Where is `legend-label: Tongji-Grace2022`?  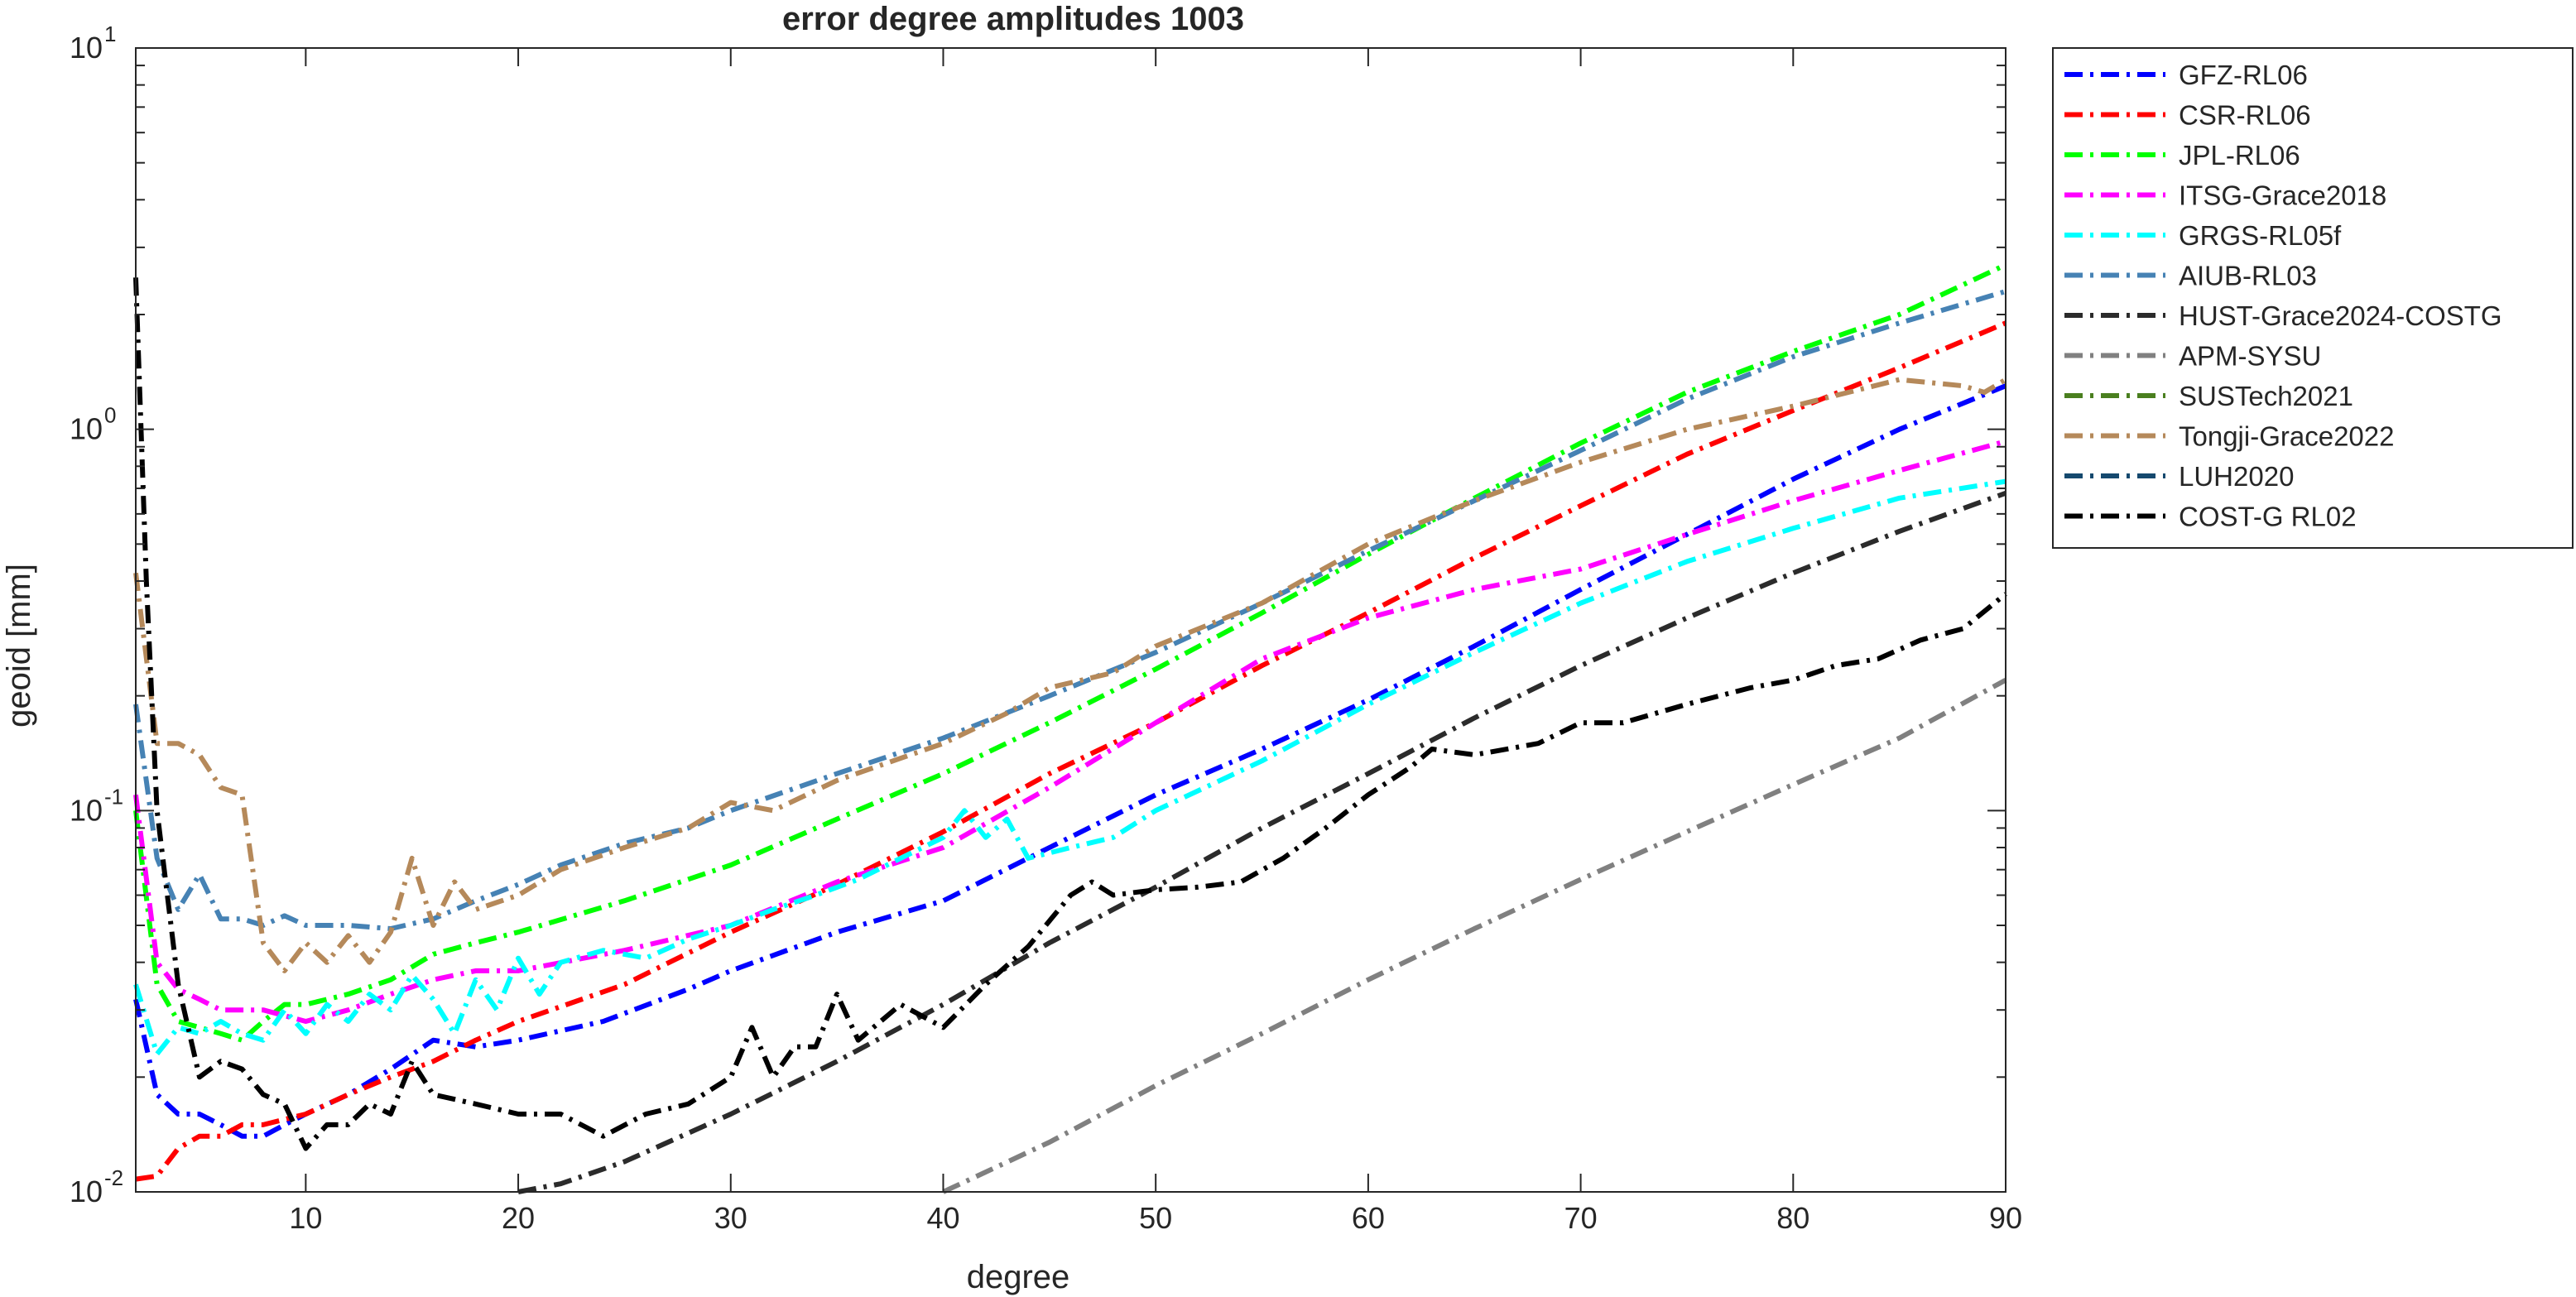 legend-label: Tongji-Grace2022 is located at coordinates (2287, 437).